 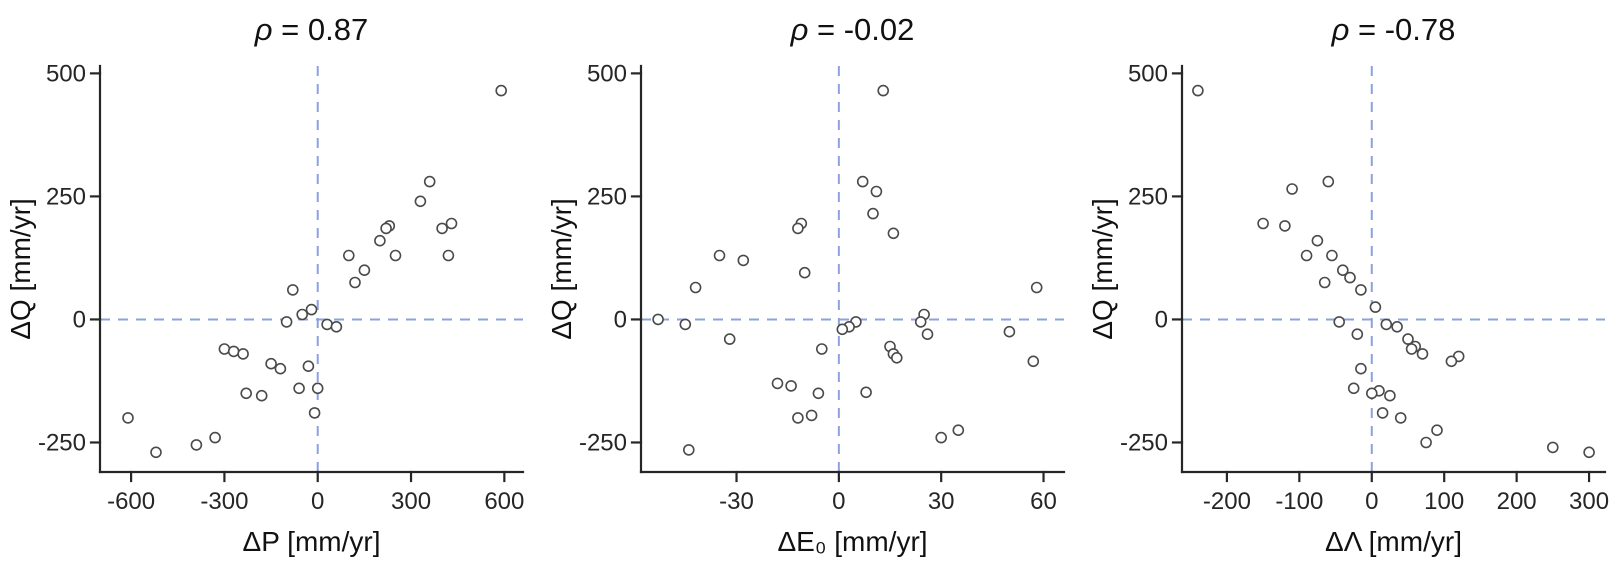 What do you see at coordinates (736, 501) in the screenshot?
I see `x-tick-label: -30` at bounding box center [736, 501].